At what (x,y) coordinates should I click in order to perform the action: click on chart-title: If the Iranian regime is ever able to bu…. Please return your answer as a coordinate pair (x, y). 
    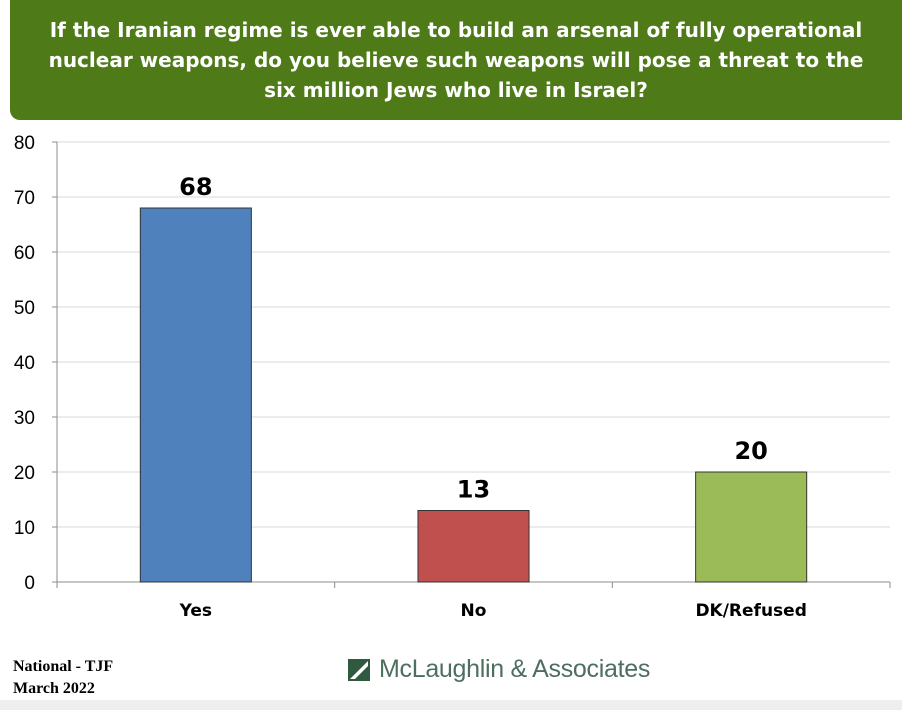
    Looking at the image, I should click on (456, 60).